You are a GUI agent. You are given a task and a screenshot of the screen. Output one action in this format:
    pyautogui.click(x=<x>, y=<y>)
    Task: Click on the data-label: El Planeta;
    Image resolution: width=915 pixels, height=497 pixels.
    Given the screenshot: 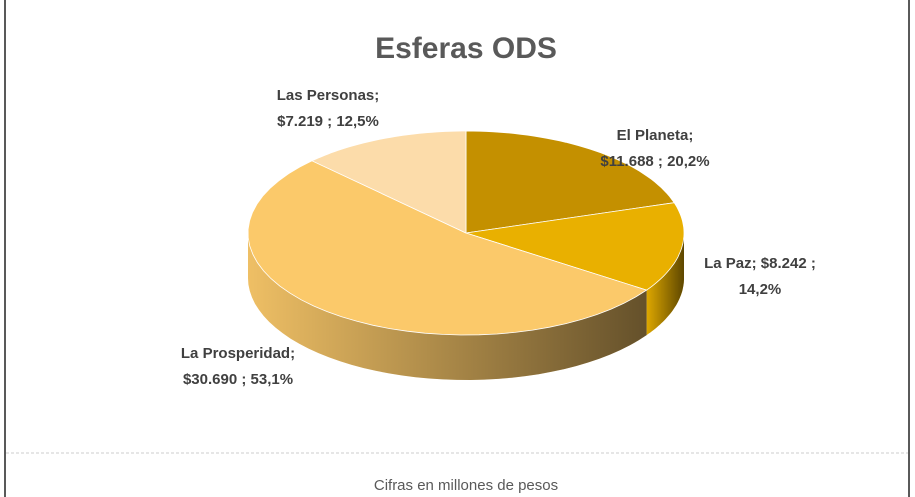 What is the action you would take?
    pyautogui.click(x=655, y=135)
    